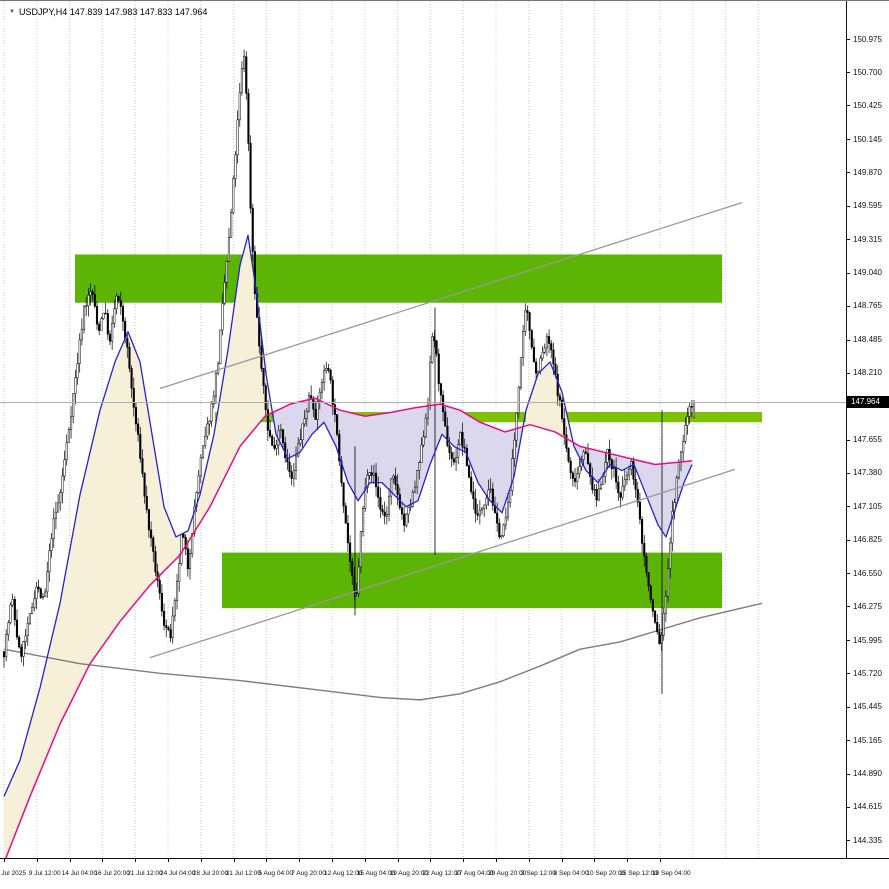 This screenshot has width=889, height=889. Describe the element at coordinates (867, 640) in the screenshot. I see `price-tick-label: 145.995` at that location.